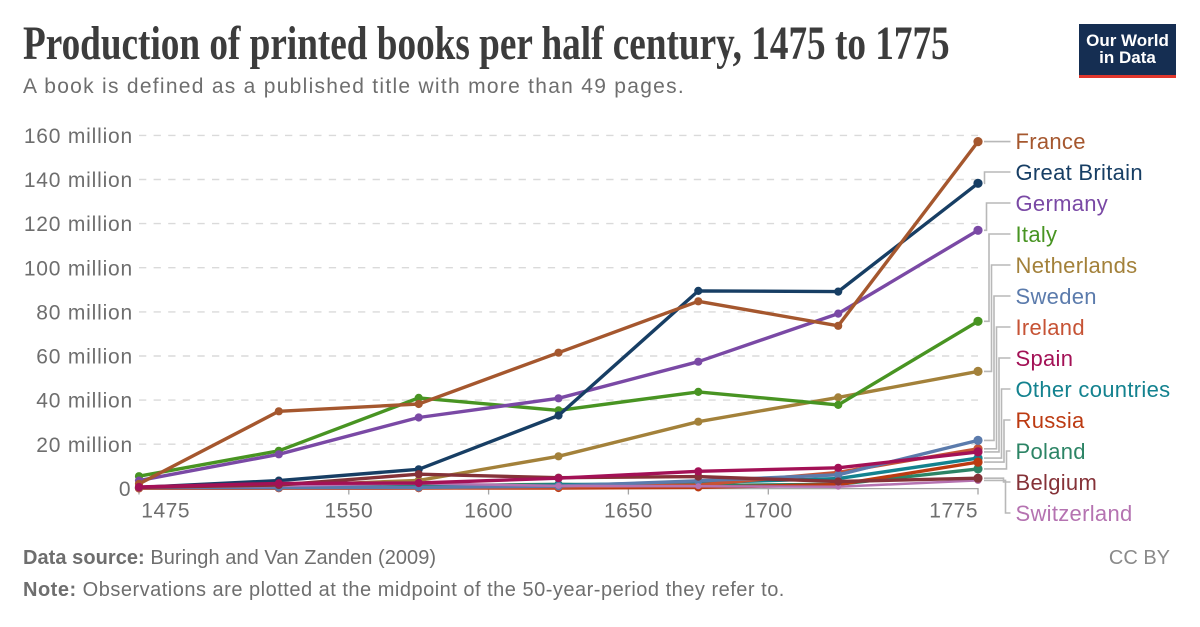 Image resolution: width=1200 pixels, height=627 pixels. I want to click on svg-text: 20 million, so click(84, 445).